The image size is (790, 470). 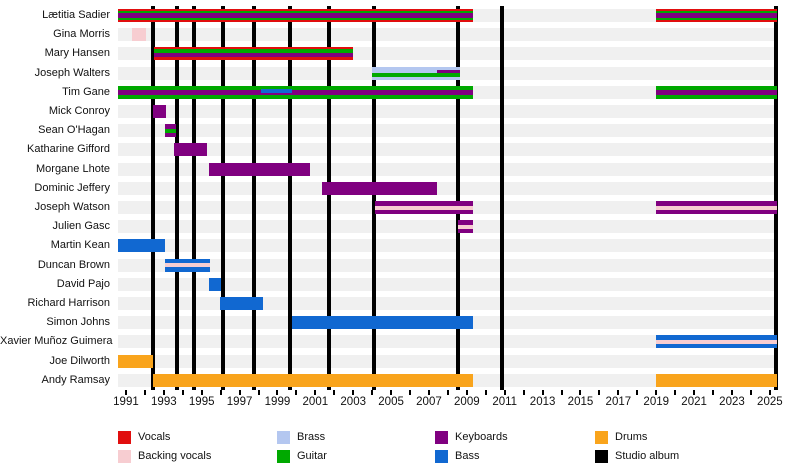 I want to click on legend-item-label: Studio album, so click(x=647, y=456).